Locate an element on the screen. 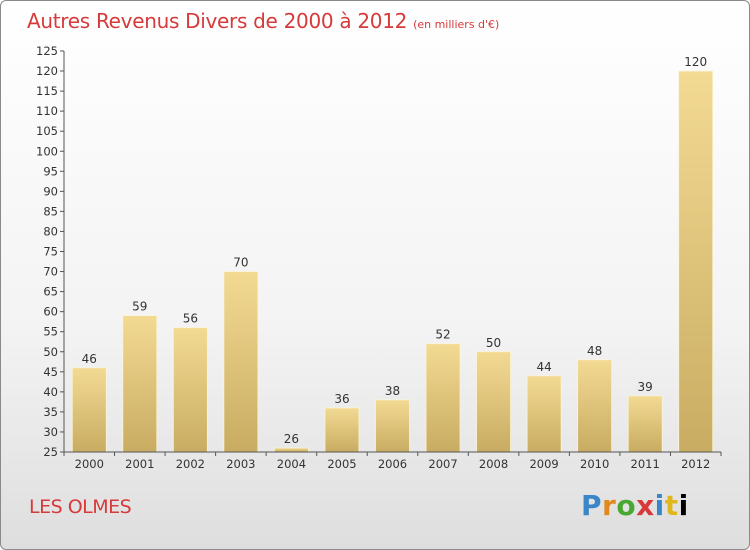 Image resolution: width=750 pixels, height=550 pixels. logo-letter: o is located at coordinates (626, 505).